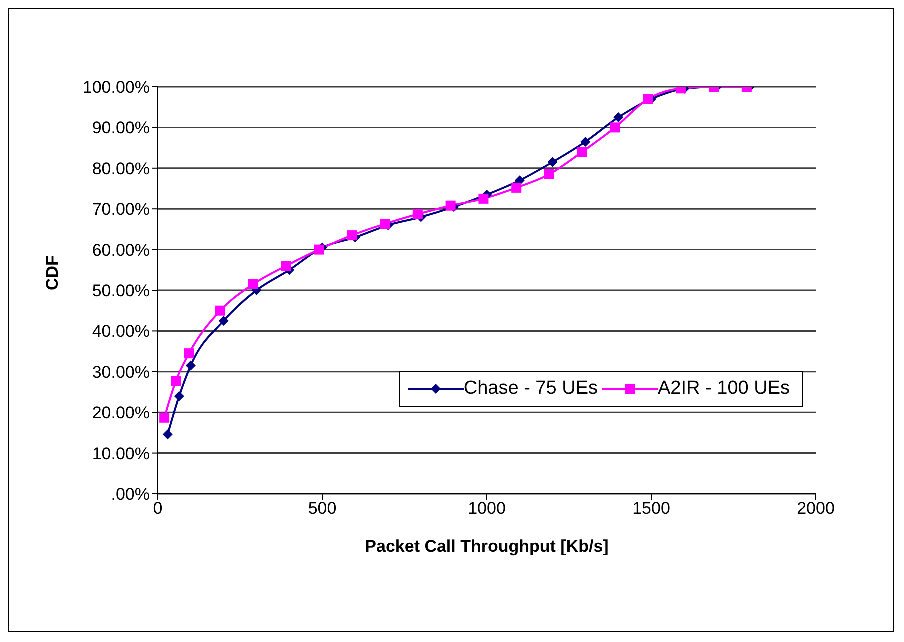  I want to click on y-axis-title: CDF, so click(52, 273).